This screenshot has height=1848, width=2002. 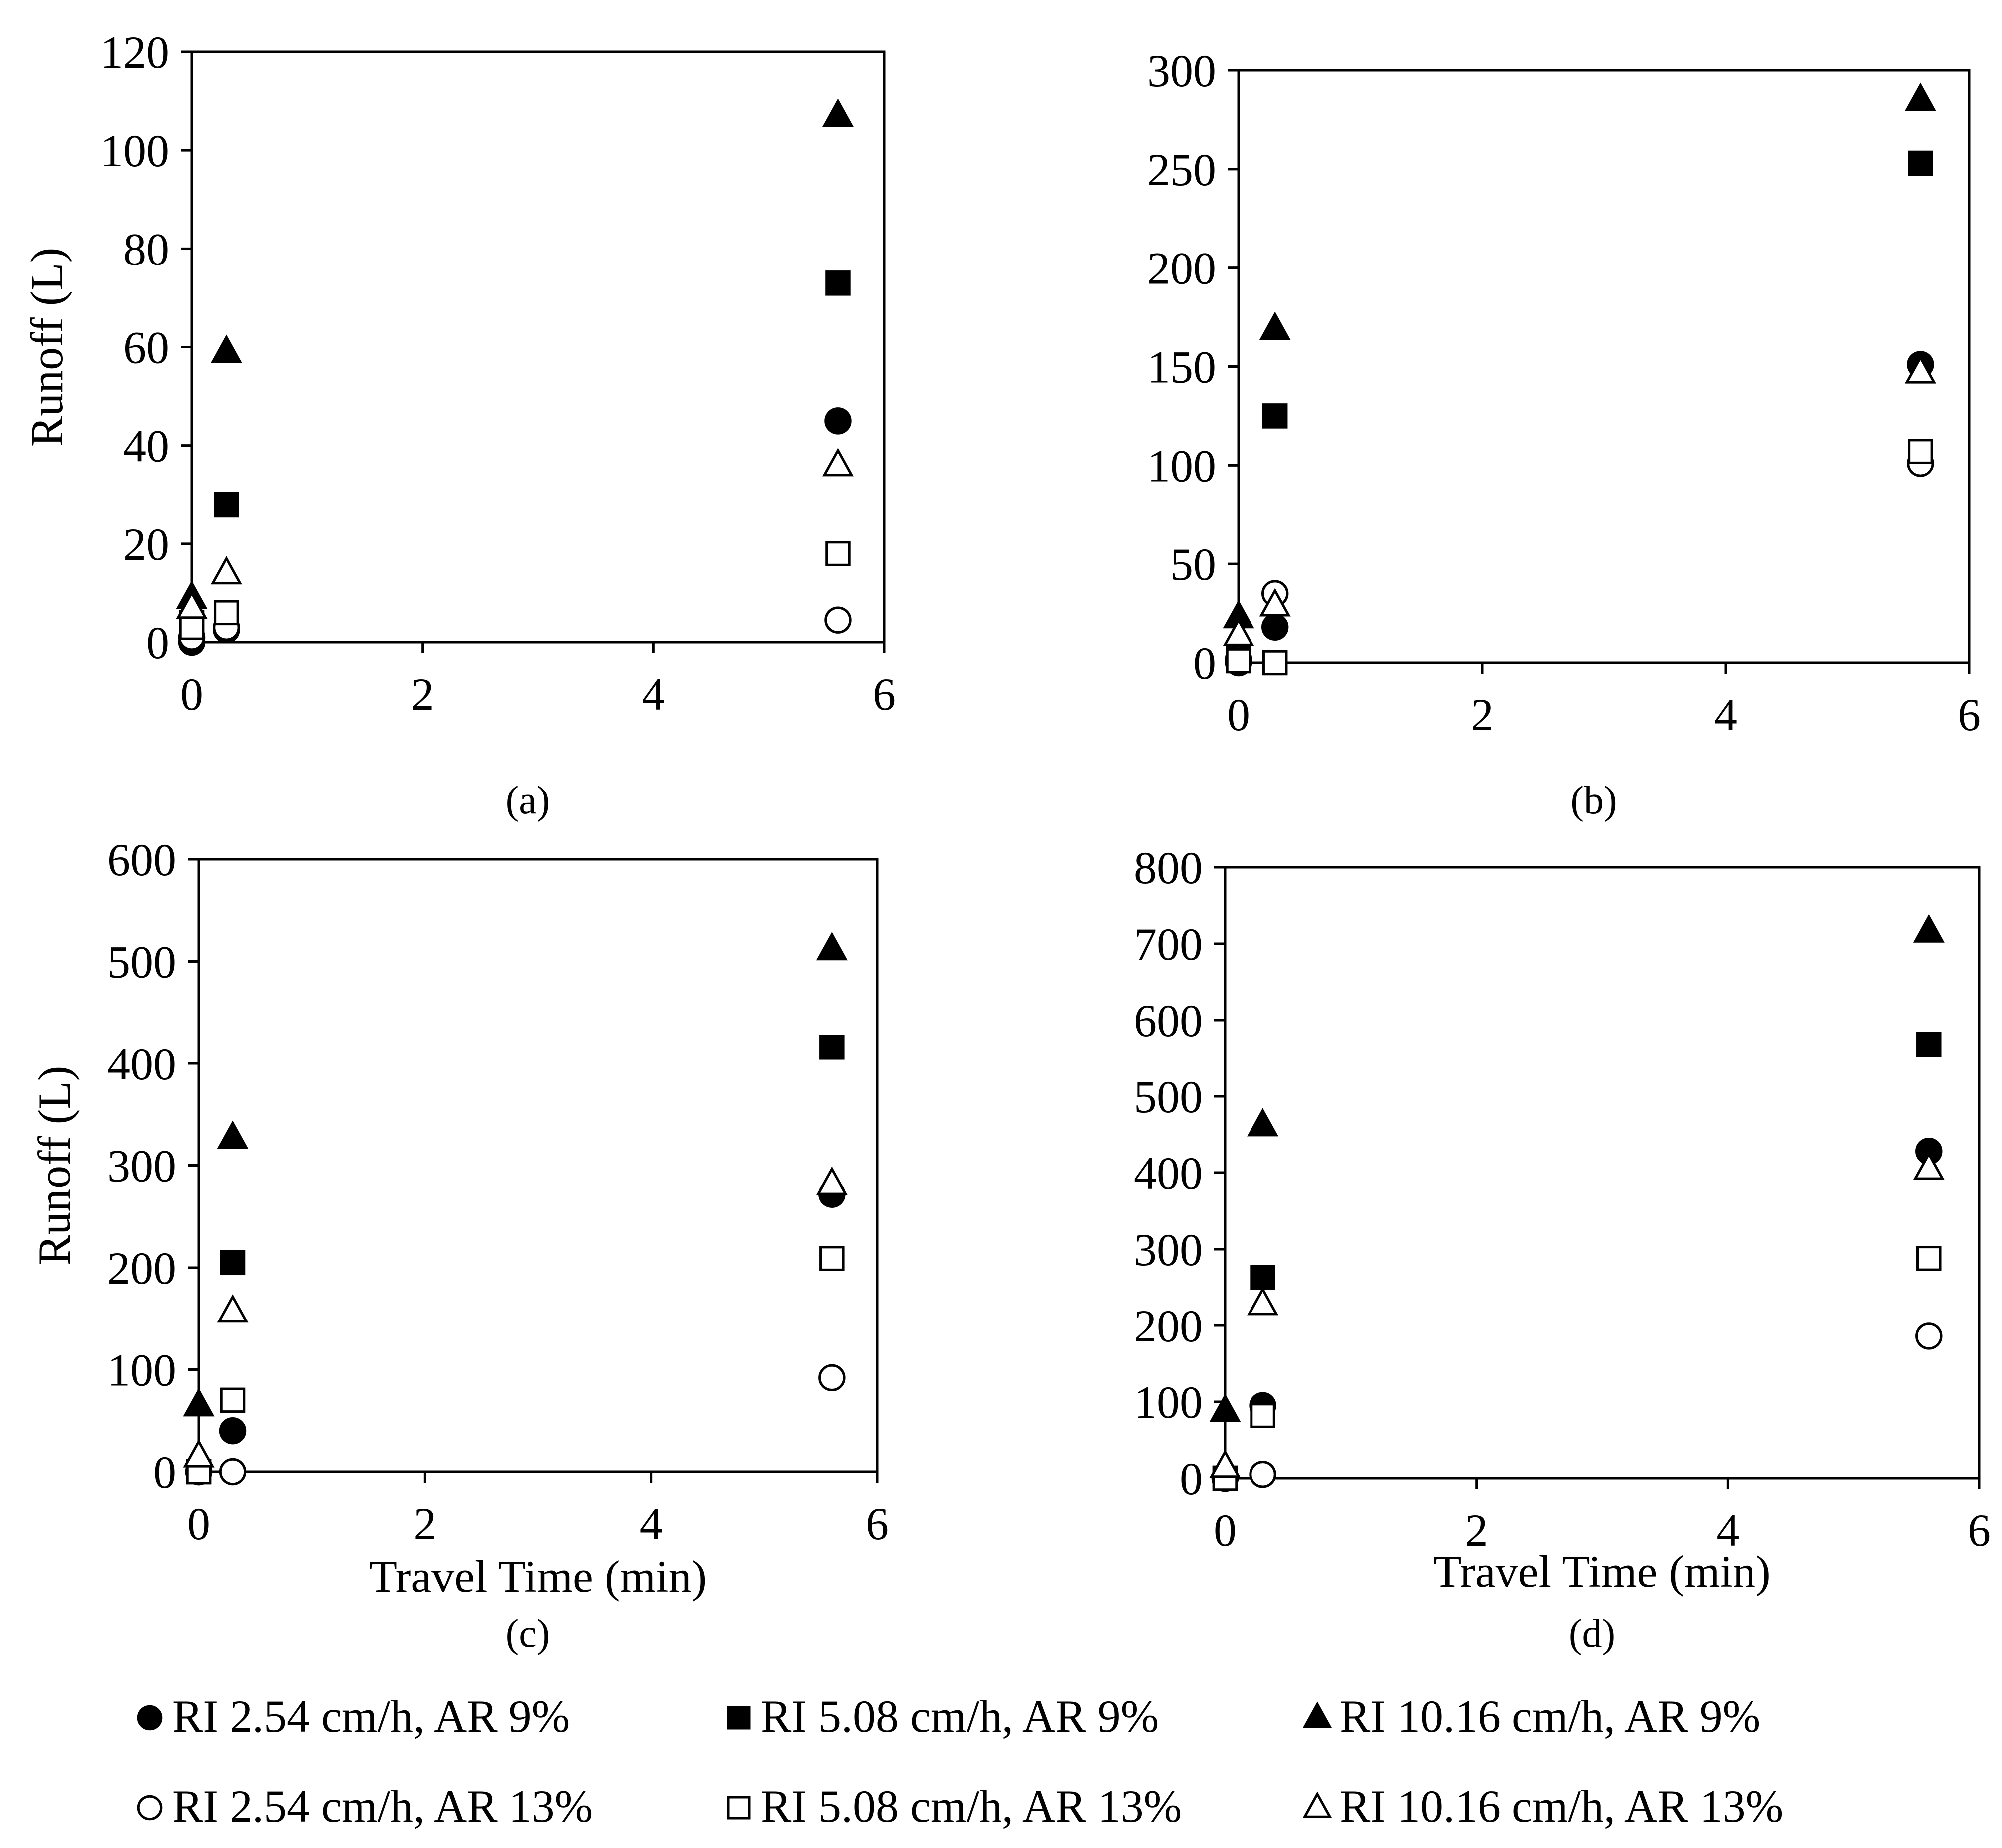 I want to click on y-tick-label: 500, so click(x=1168, y=1096).